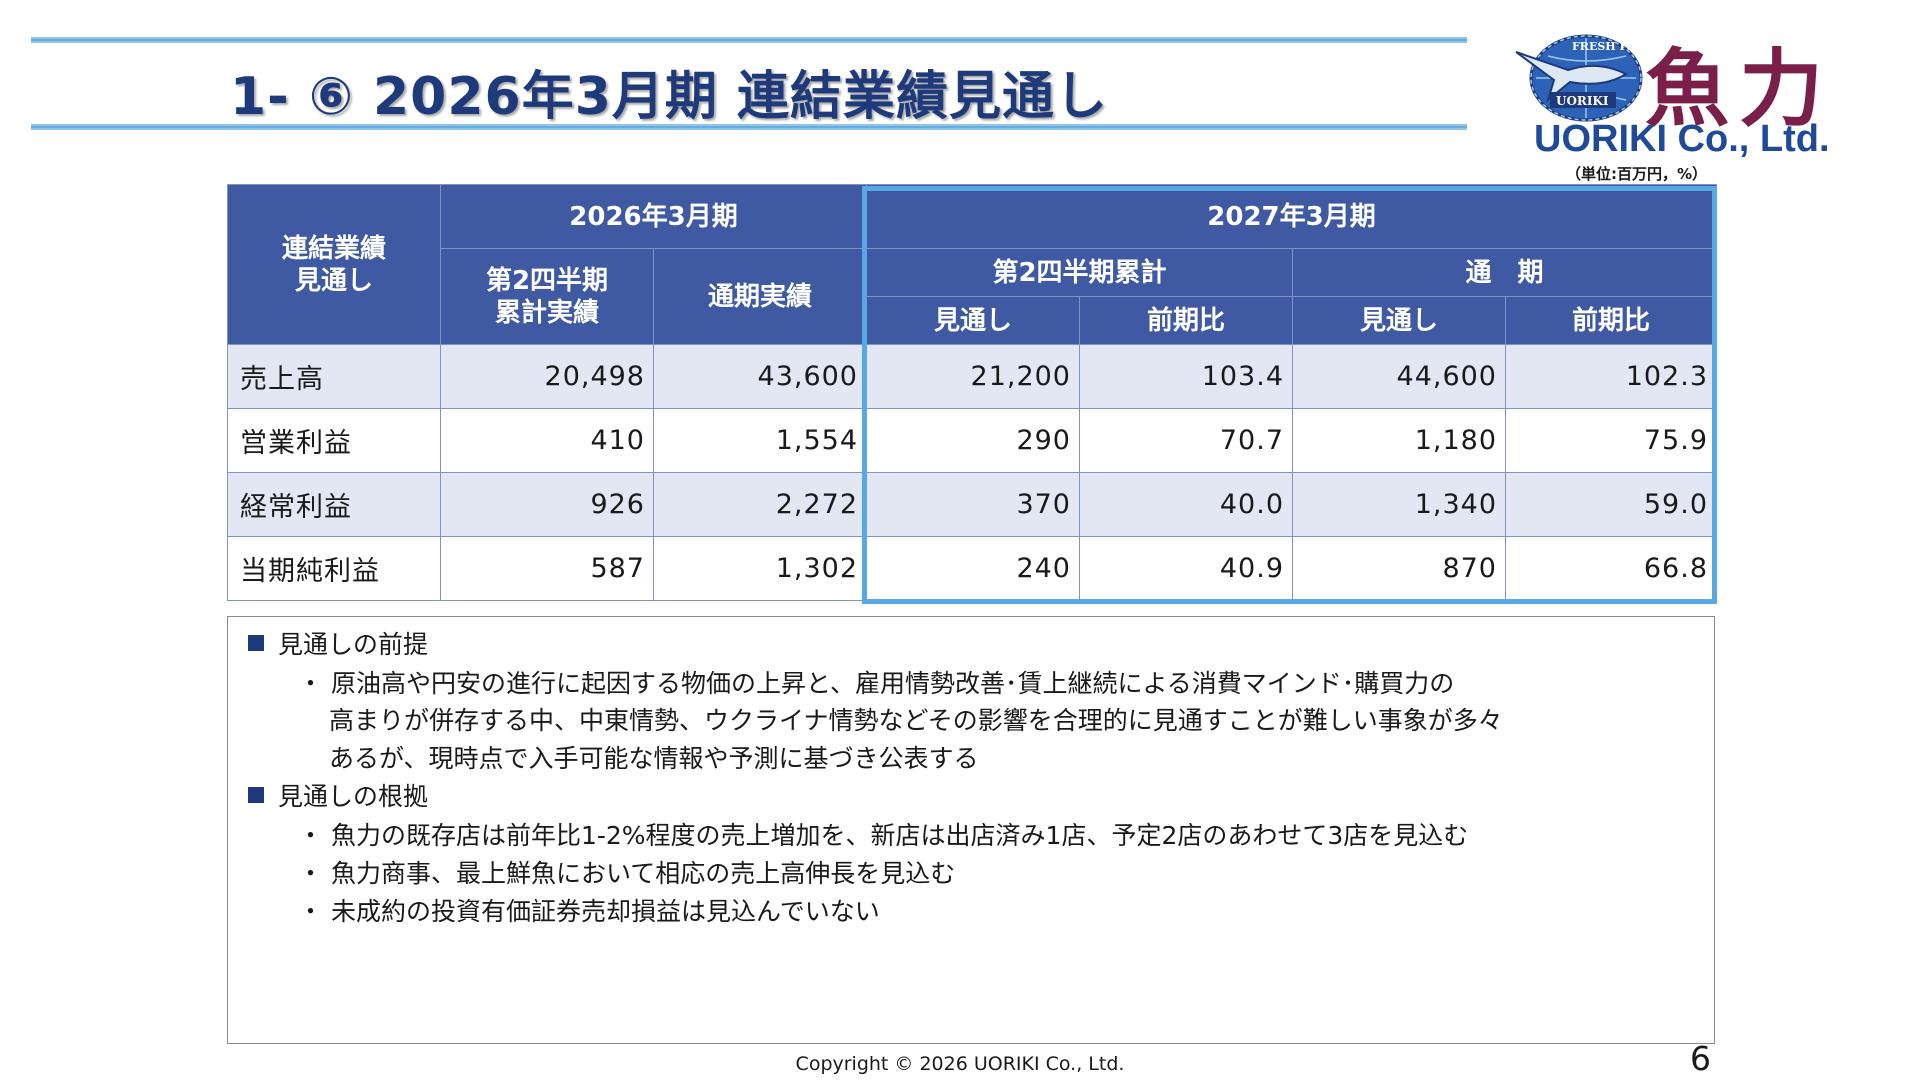  Describe the element at coordinates (749, 40) in the screenshot. I see `header-rule-top` at that location.